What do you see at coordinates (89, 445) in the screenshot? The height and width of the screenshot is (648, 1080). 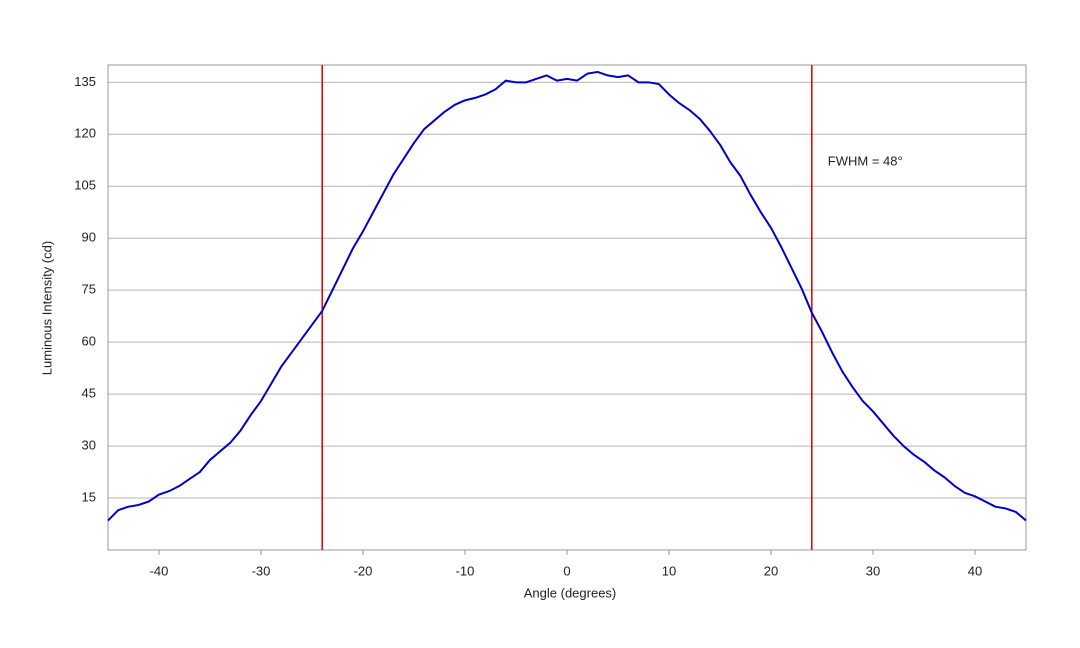 I see `y-tick-label: 30` at bounding box center [89, 445].